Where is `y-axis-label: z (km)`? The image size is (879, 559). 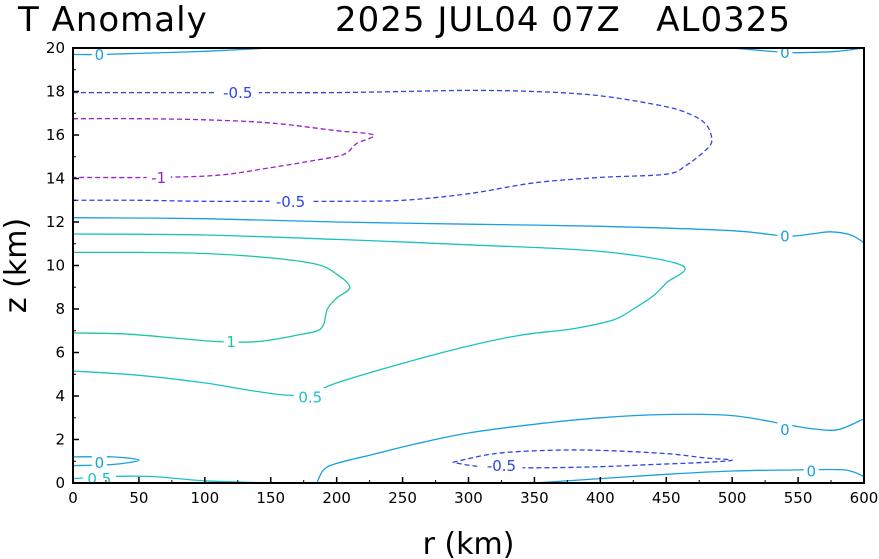 y-axis-label: z (km) is located at coordinates (17, 265).